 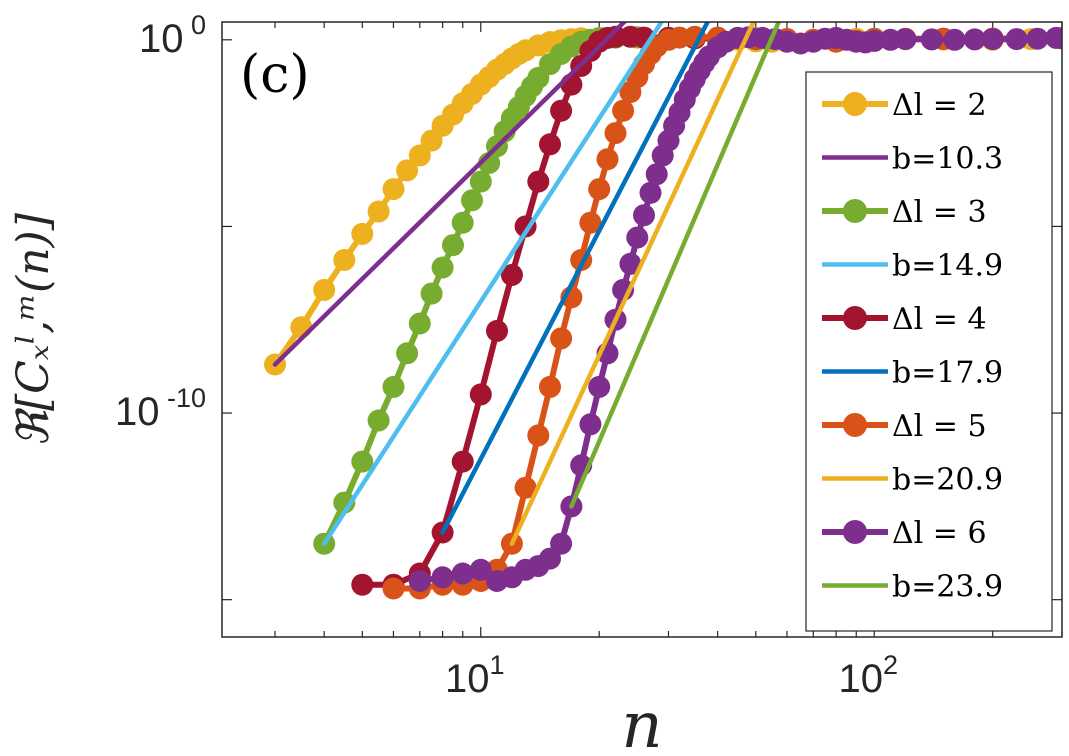 What do you see at coordinates (947, 587) in the screenshot?
I see `legend-label: b=23.9` at bounding box center [947, 587].